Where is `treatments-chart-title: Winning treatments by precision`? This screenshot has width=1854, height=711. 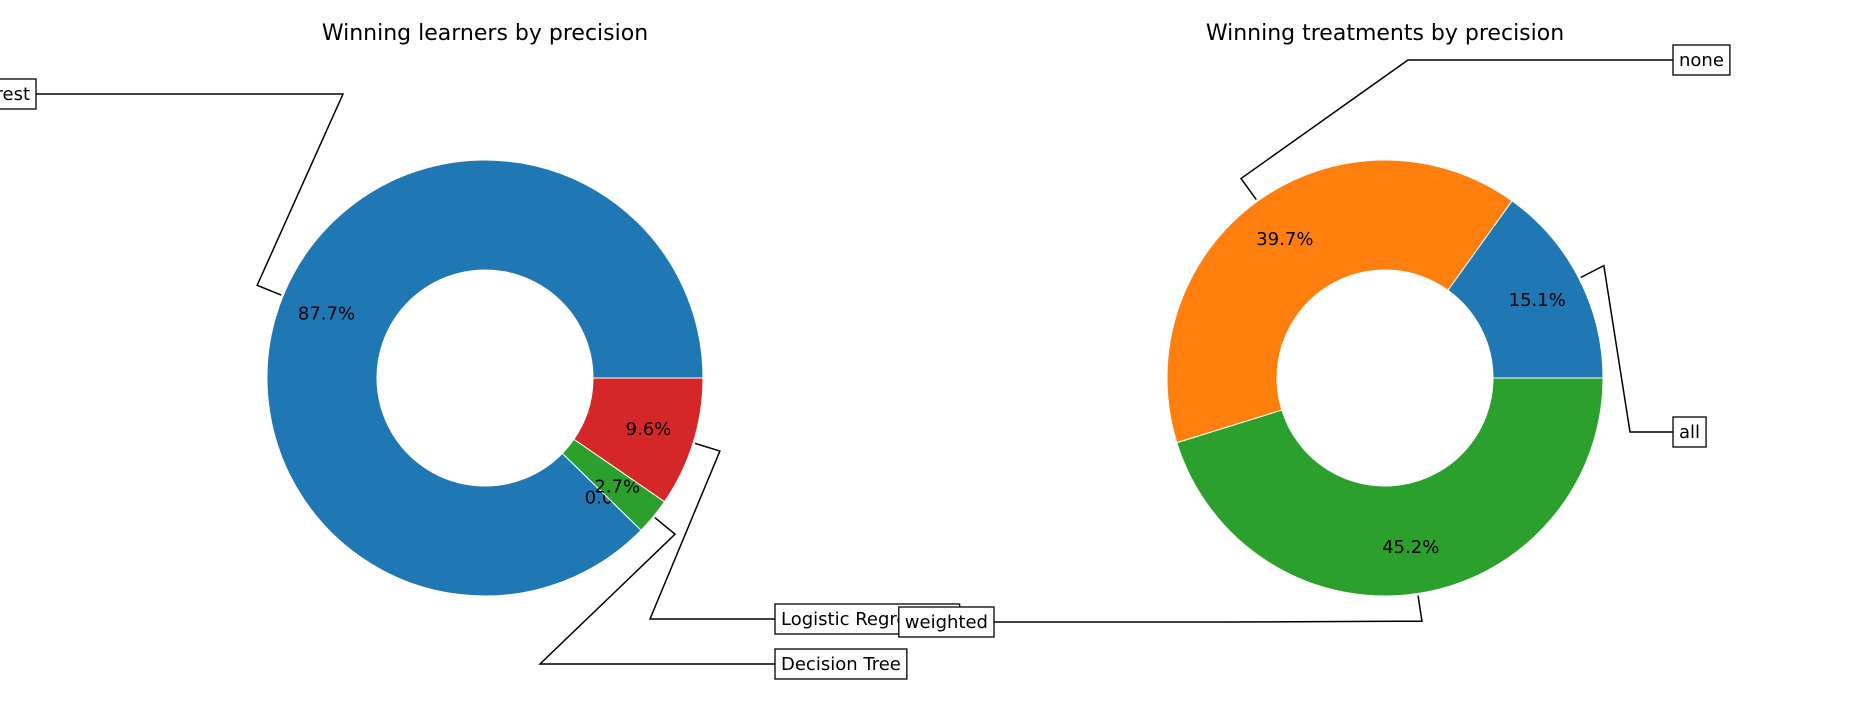 treatments-chart-title: Winning treatments by precision is located at coordinates (1385, 33).